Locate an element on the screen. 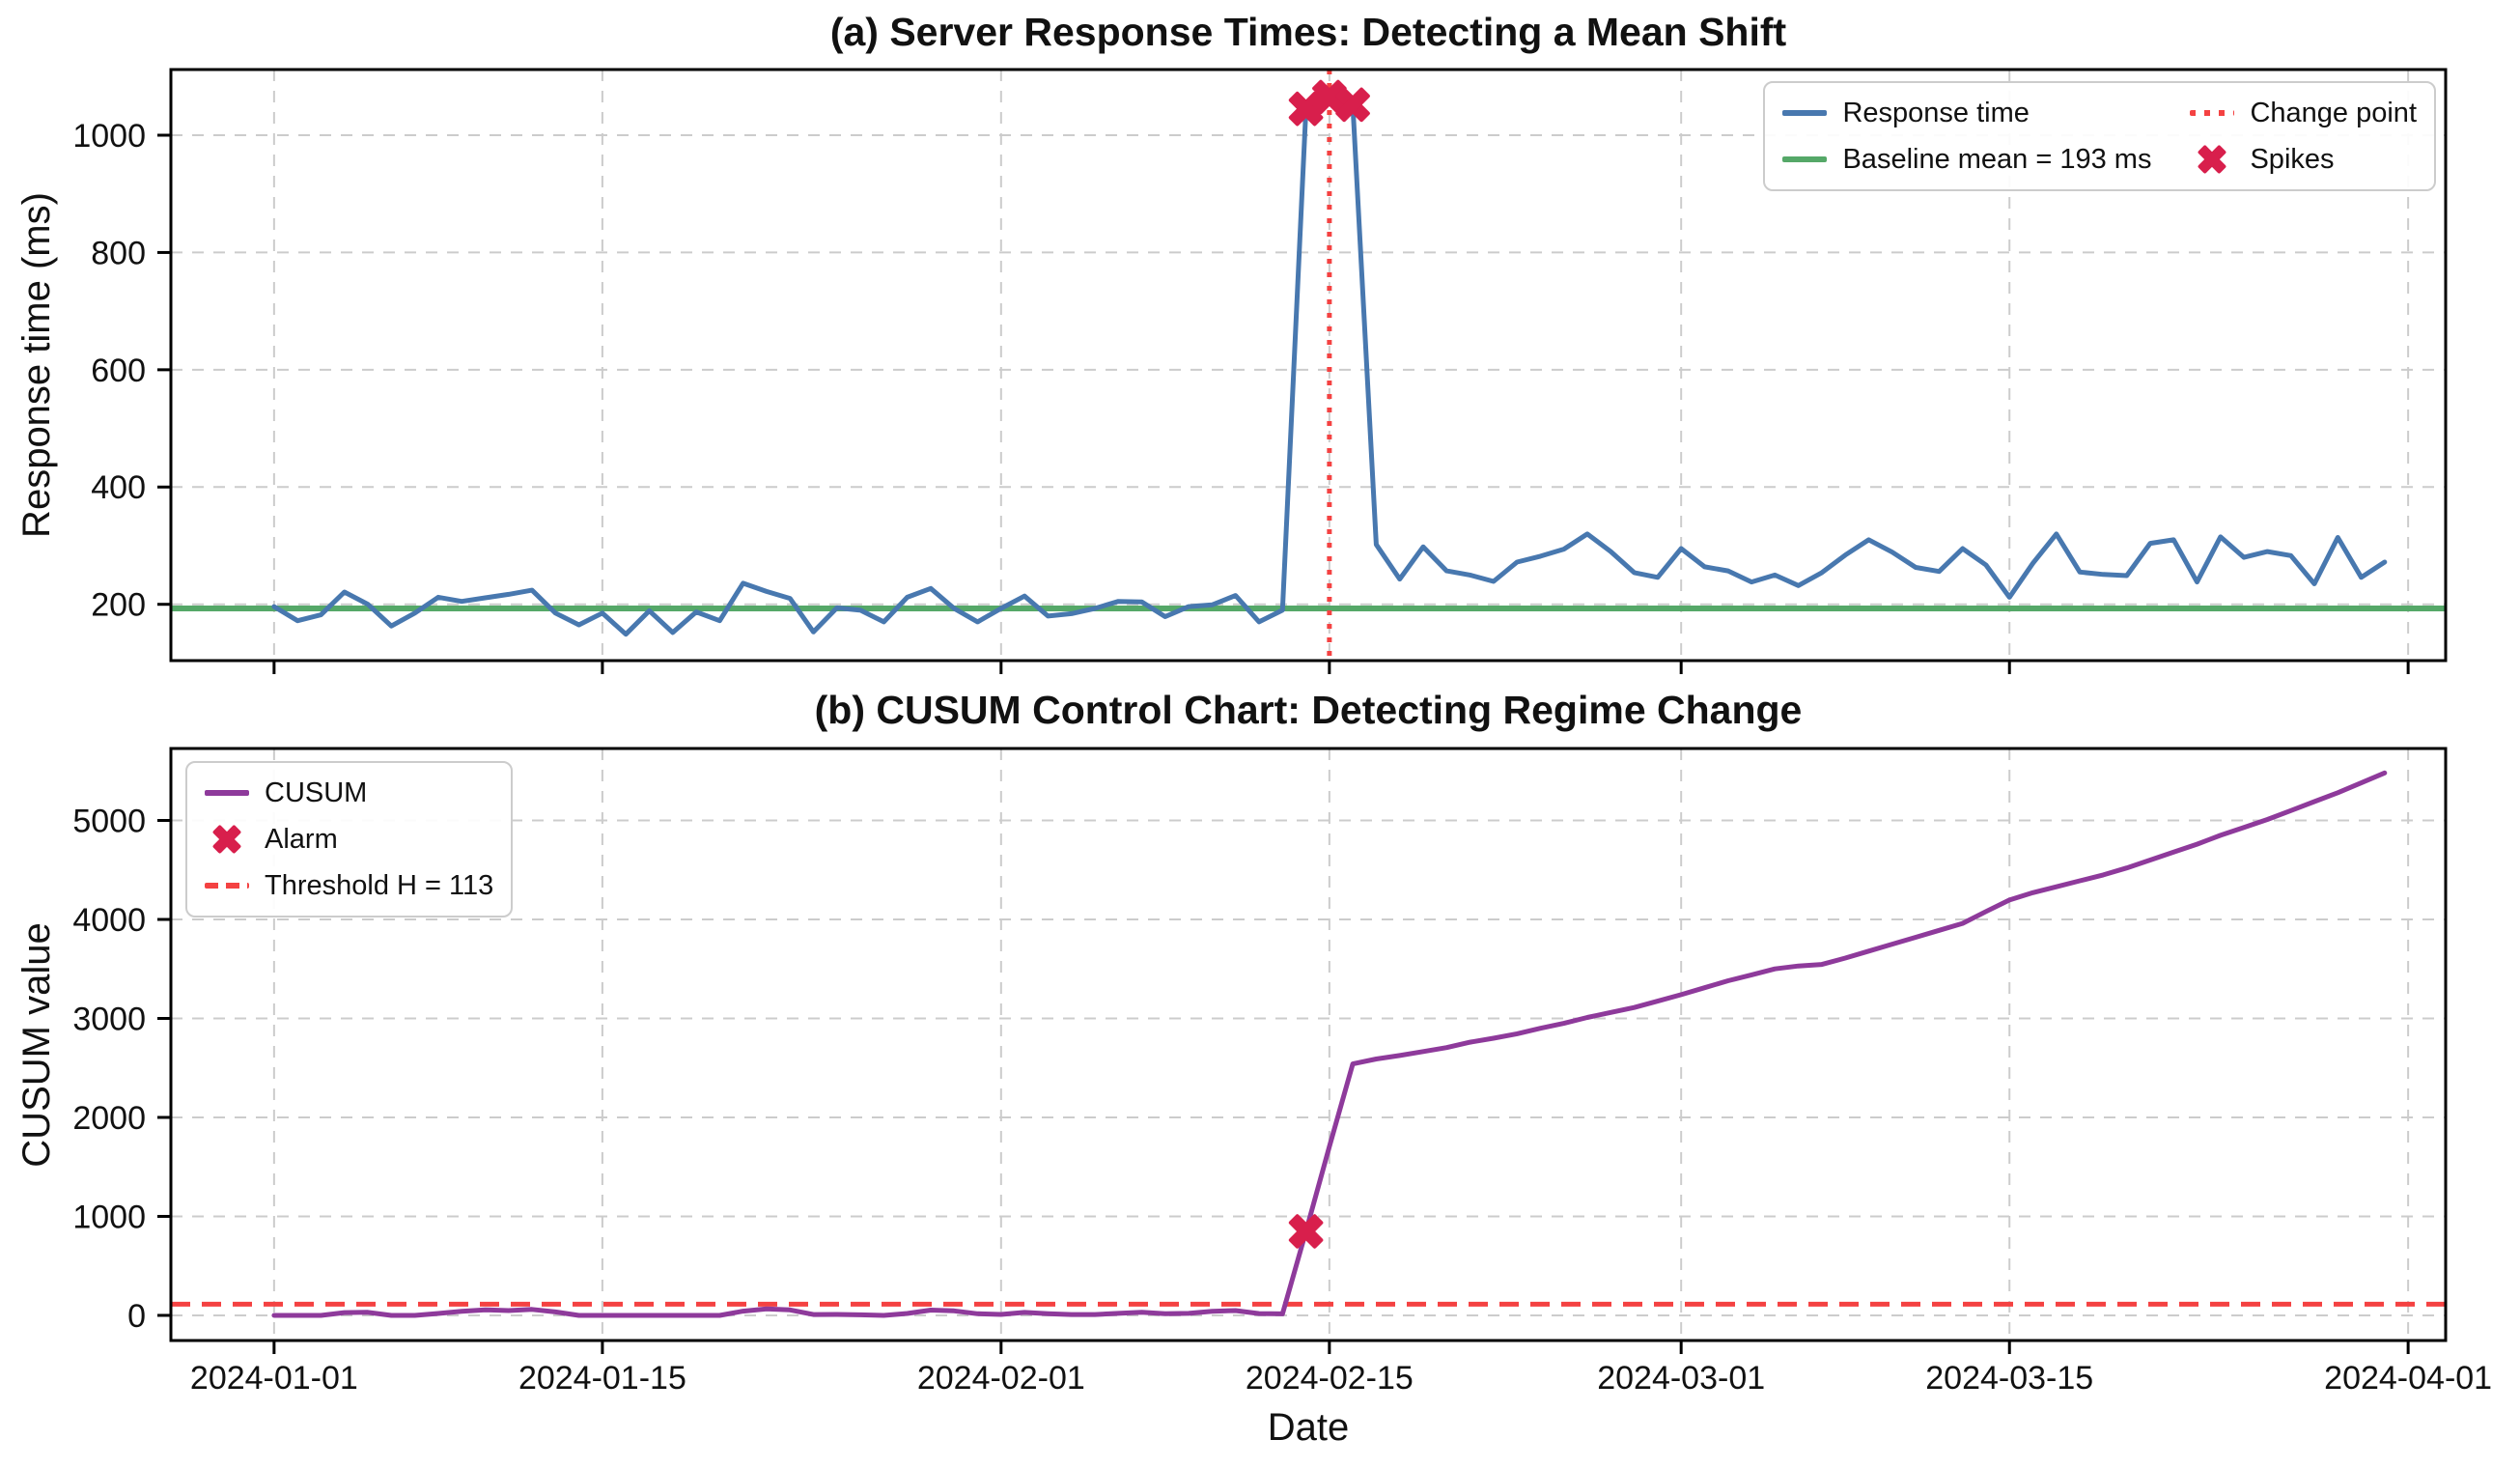 The image size is (2520, 1468). y-tick-label: 600 is located at coordinates (119, 371).